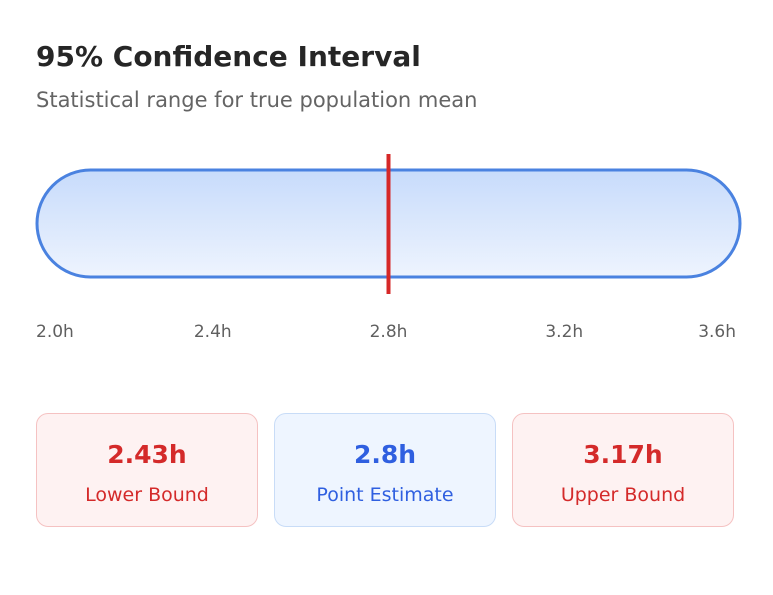 The image size is (773, 595). Describe the element at coordinates (564, 332) in the screenshot. I see `x-tick-label: 3.2h` at that location.